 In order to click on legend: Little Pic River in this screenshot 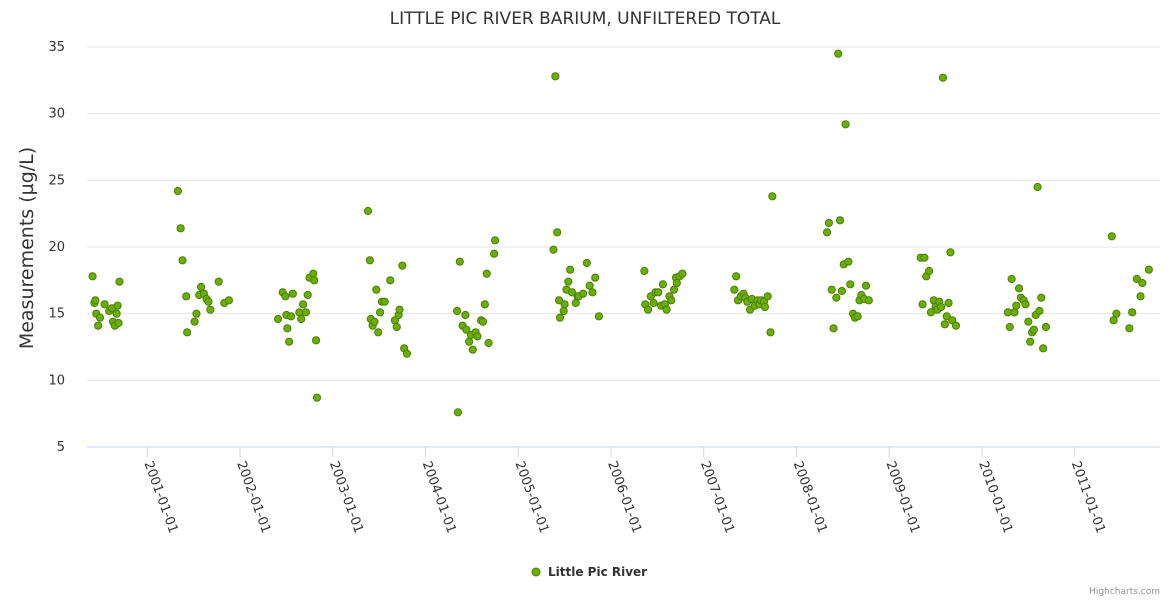, I will do `click(589, 572)`.